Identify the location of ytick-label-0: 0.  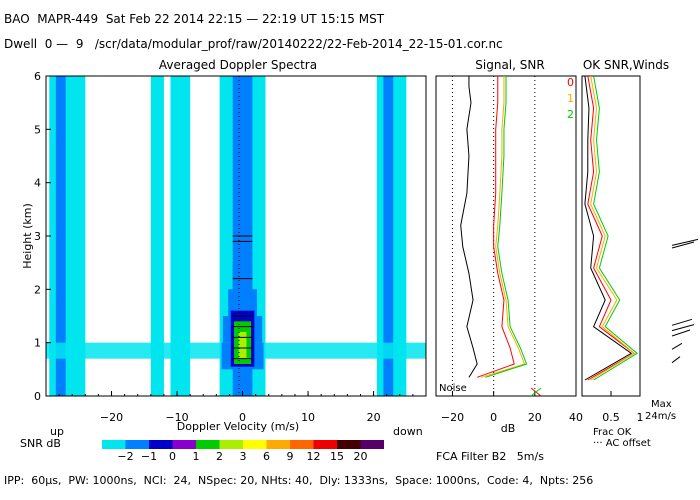
(37, 396).